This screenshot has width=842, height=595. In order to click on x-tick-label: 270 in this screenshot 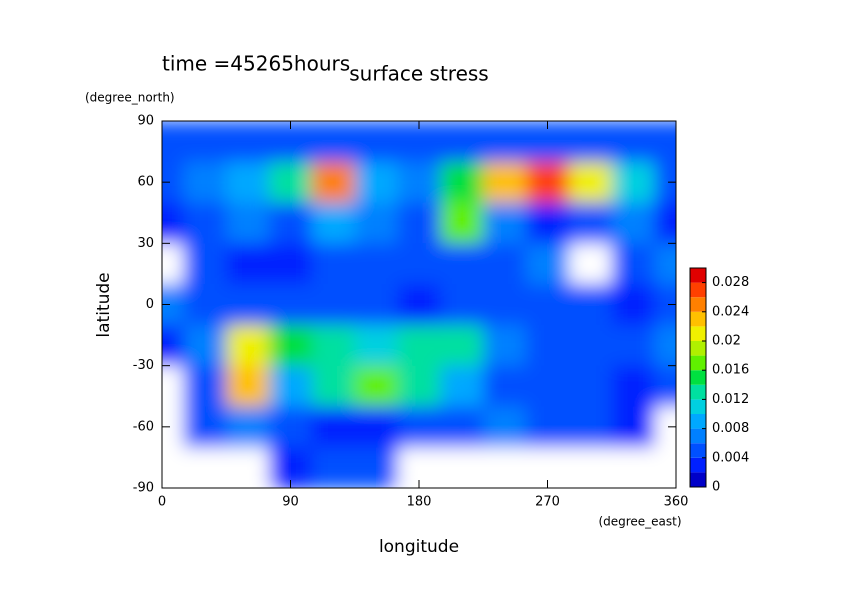, I will do `click(547, 502)`.